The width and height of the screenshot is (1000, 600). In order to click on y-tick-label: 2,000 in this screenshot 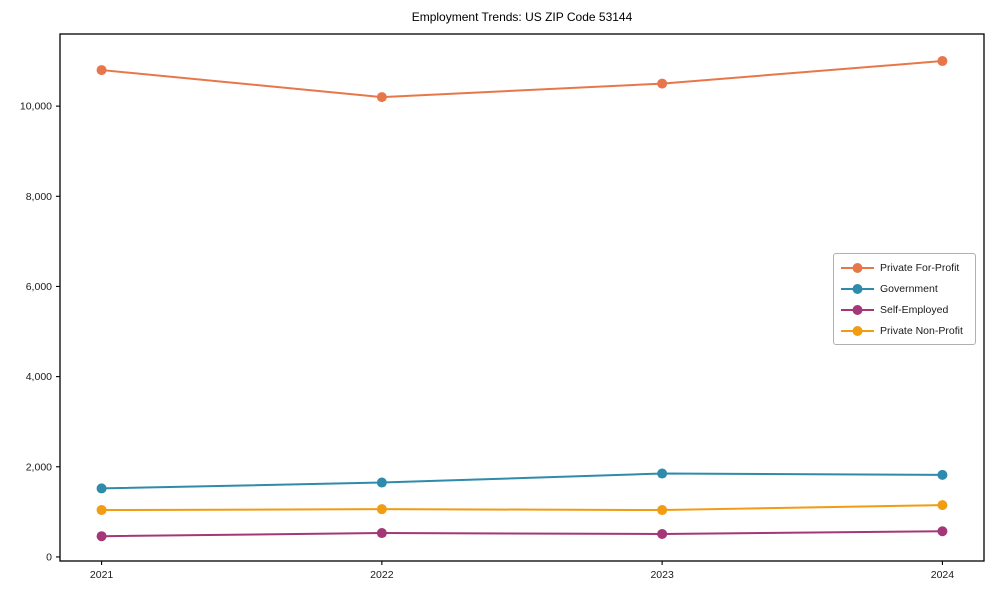, I will do `click(39, 467)`.